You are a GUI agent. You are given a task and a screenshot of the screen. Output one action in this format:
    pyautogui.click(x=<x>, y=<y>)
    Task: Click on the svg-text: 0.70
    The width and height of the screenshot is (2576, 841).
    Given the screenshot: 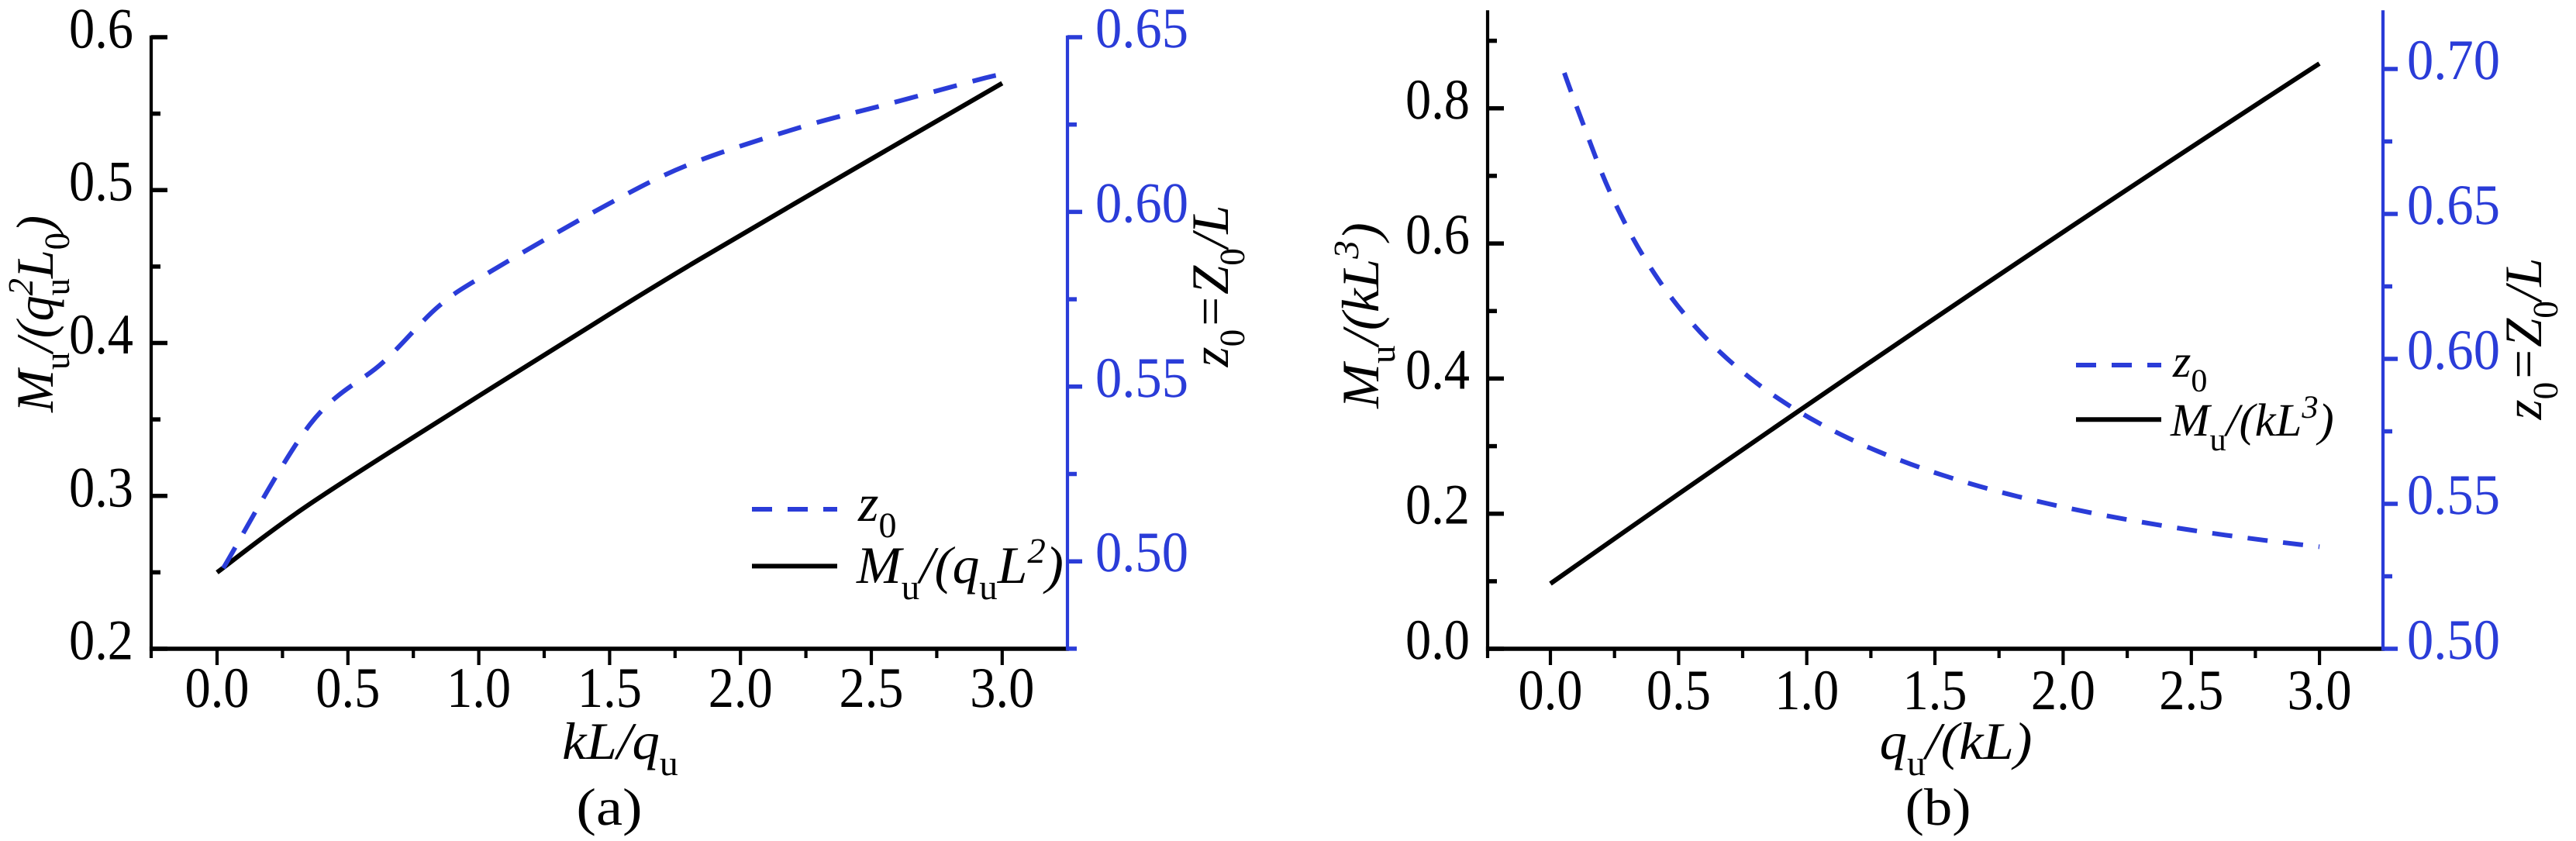 What is the action you would take?
    pyautogui.click(x=2453, y=60)
    